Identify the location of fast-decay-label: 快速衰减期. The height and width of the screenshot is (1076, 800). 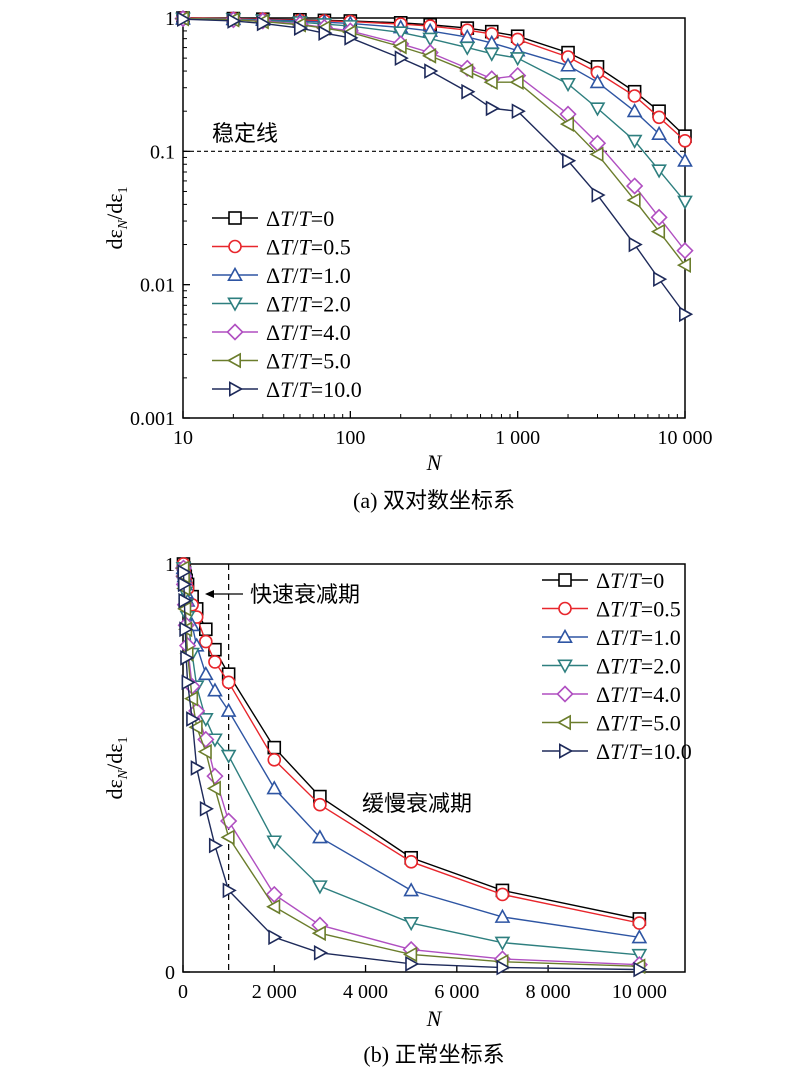
(305, 595).